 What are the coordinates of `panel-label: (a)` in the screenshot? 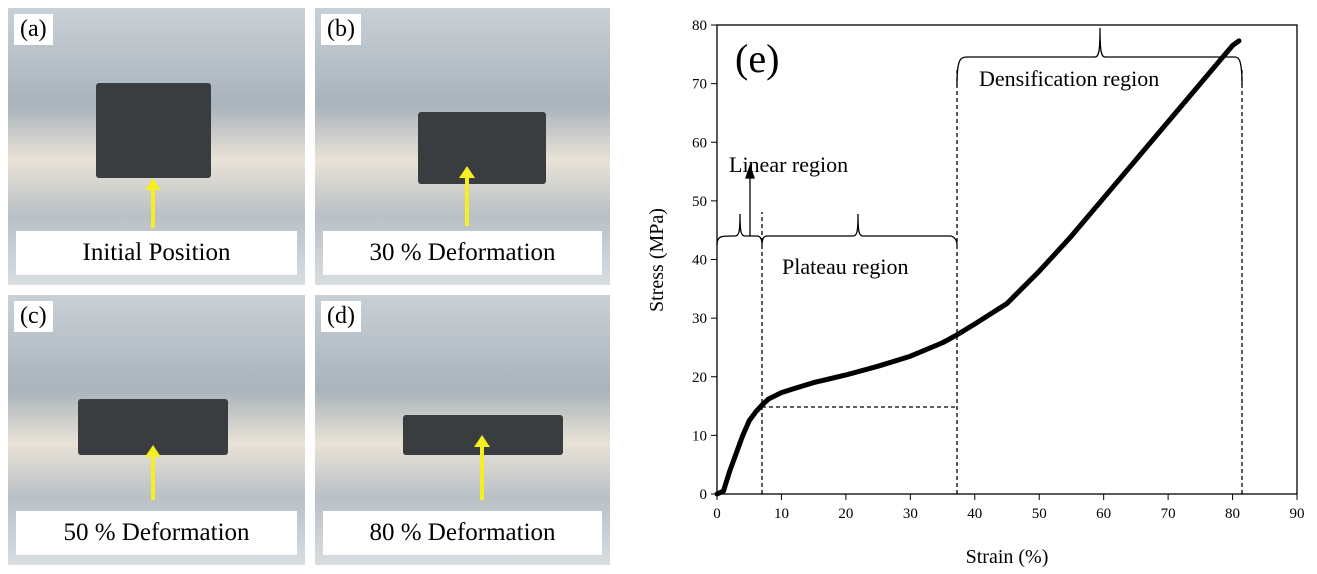 It's located at (33, 29).